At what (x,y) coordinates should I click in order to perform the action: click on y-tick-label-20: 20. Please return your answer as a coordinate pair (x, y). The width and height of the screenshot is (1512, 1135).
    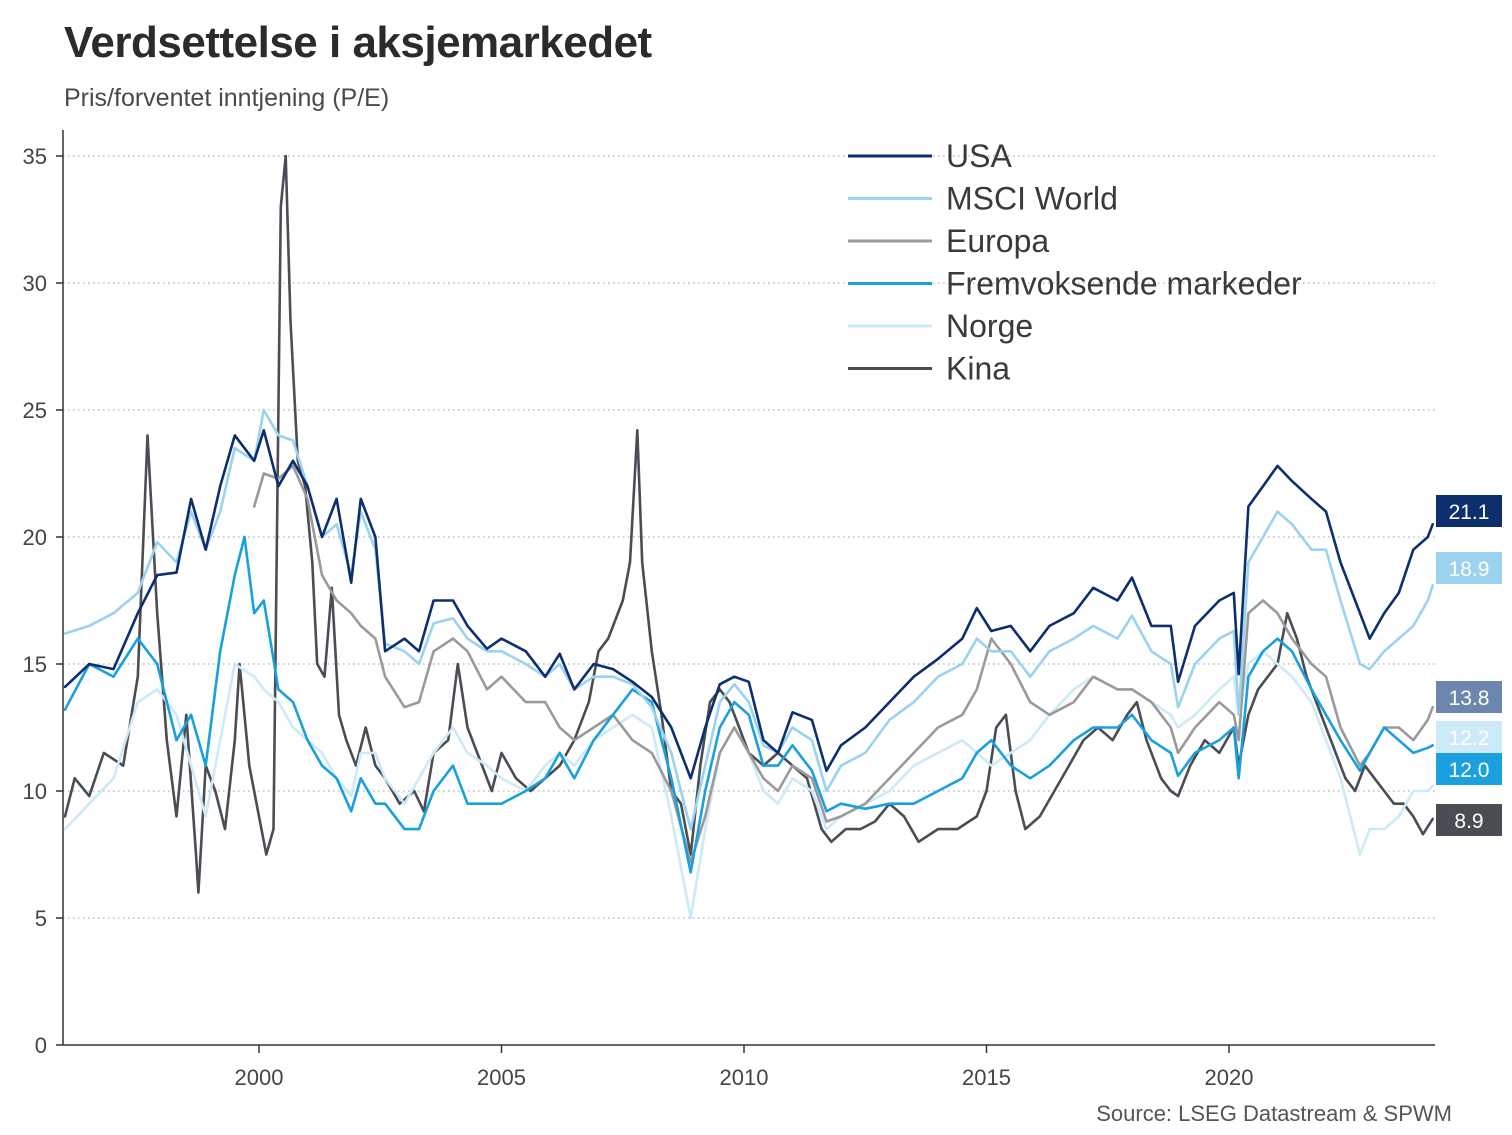
    Looking at the image, I should click on (35, 537).